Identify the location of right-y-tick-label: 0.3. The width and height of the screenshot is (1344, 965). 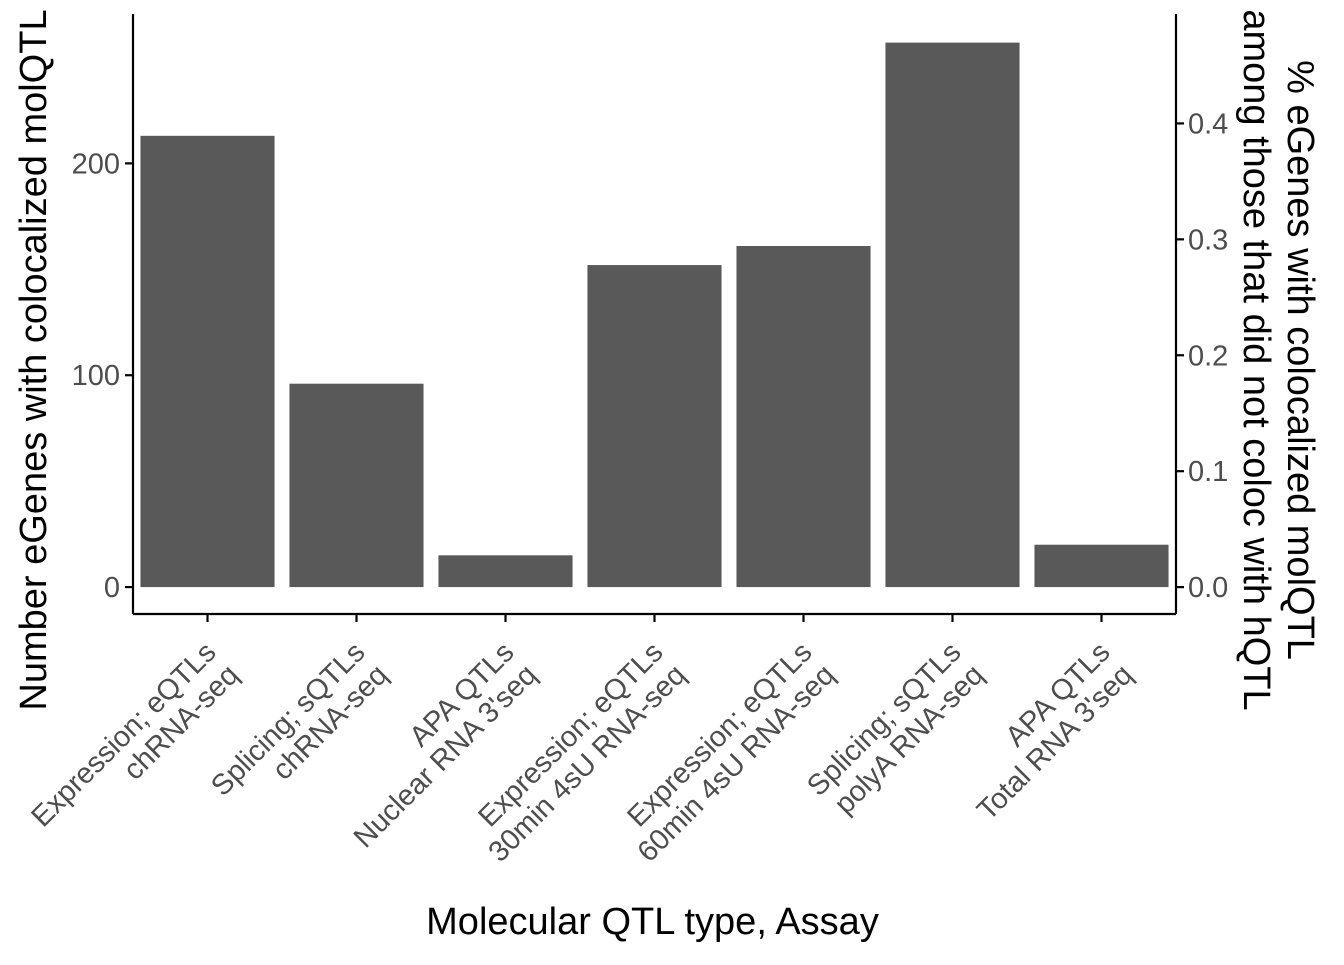
(1208, 240).